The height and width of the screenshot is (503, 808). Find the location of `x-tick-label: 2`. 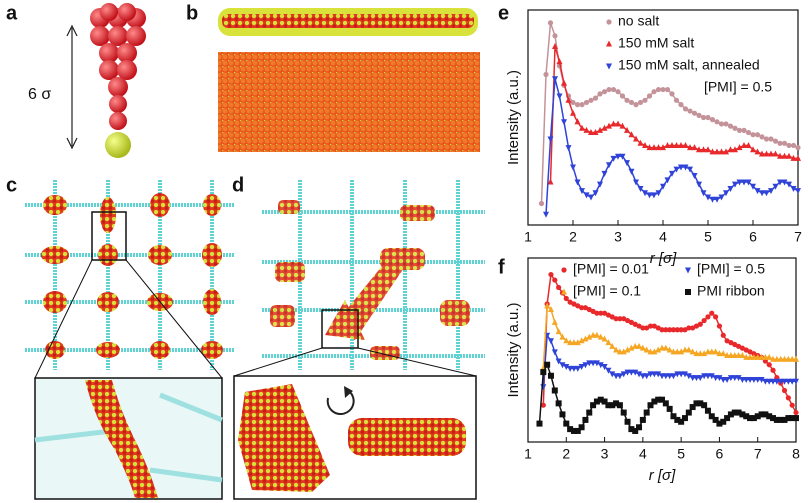

x-tick-label: 2 is located at coordinates (573, 237).